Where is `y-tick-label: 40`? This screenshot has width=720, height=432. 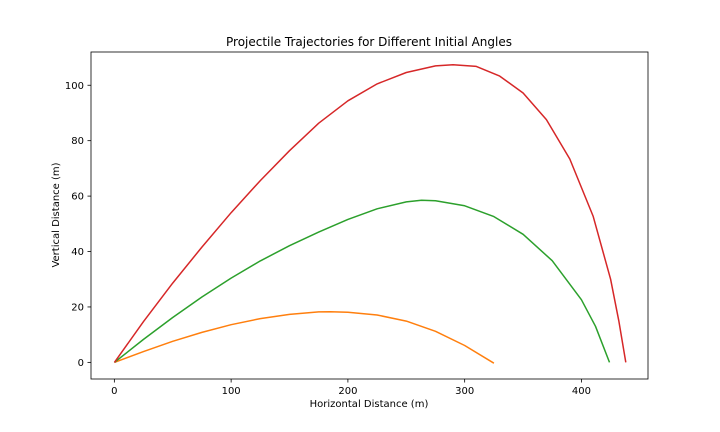 y-tick-label: 40 is located at coordinates (77, 252).